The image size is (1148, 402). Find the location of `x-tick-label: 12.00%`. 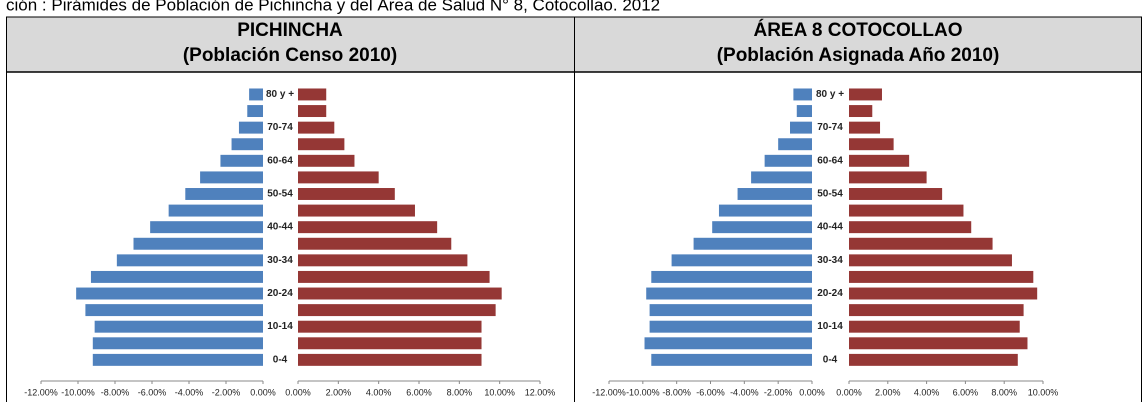

x-tick-label: 12.00% is located at coordinates (540, 392).